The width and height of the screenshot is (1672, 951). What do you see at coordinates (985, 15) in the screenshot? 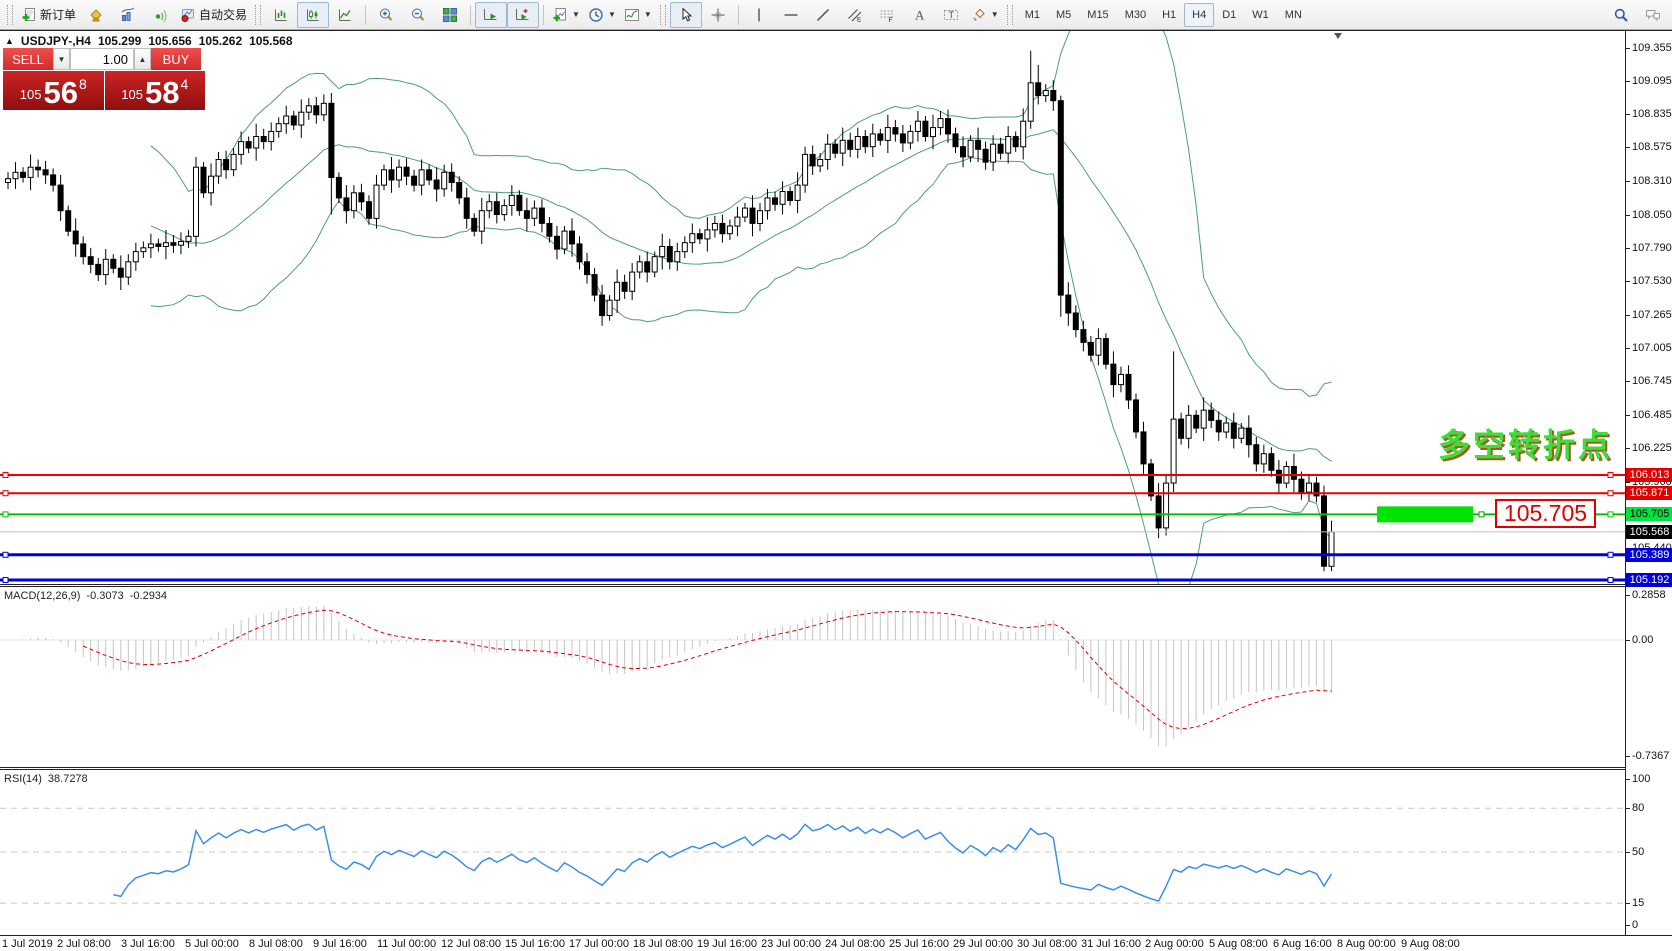
I see `shapes-button: ▼` at bounding box center [985, 15].